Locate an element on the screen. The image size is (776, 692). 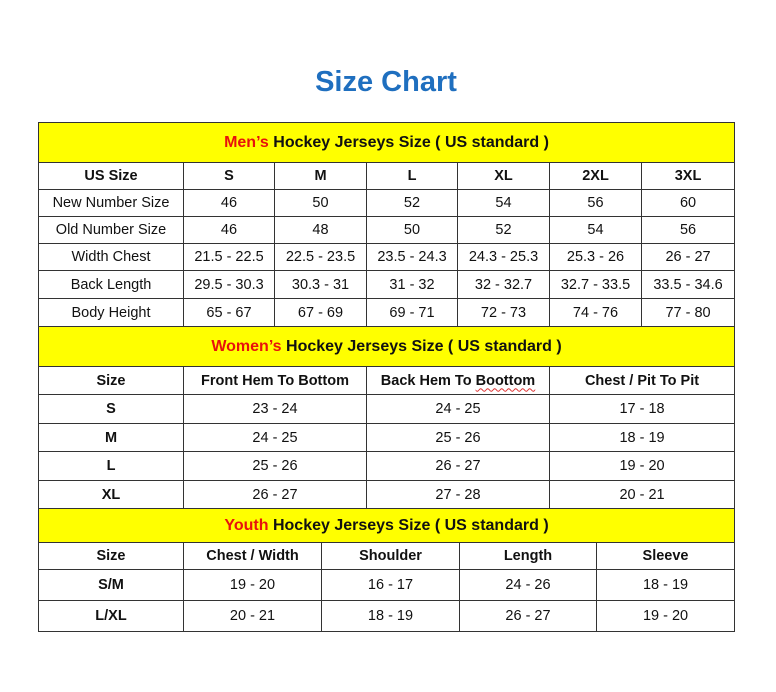
table-row: XL 26 - 27 27 - 28 20 - 21 is located at coordinates (387, 494).